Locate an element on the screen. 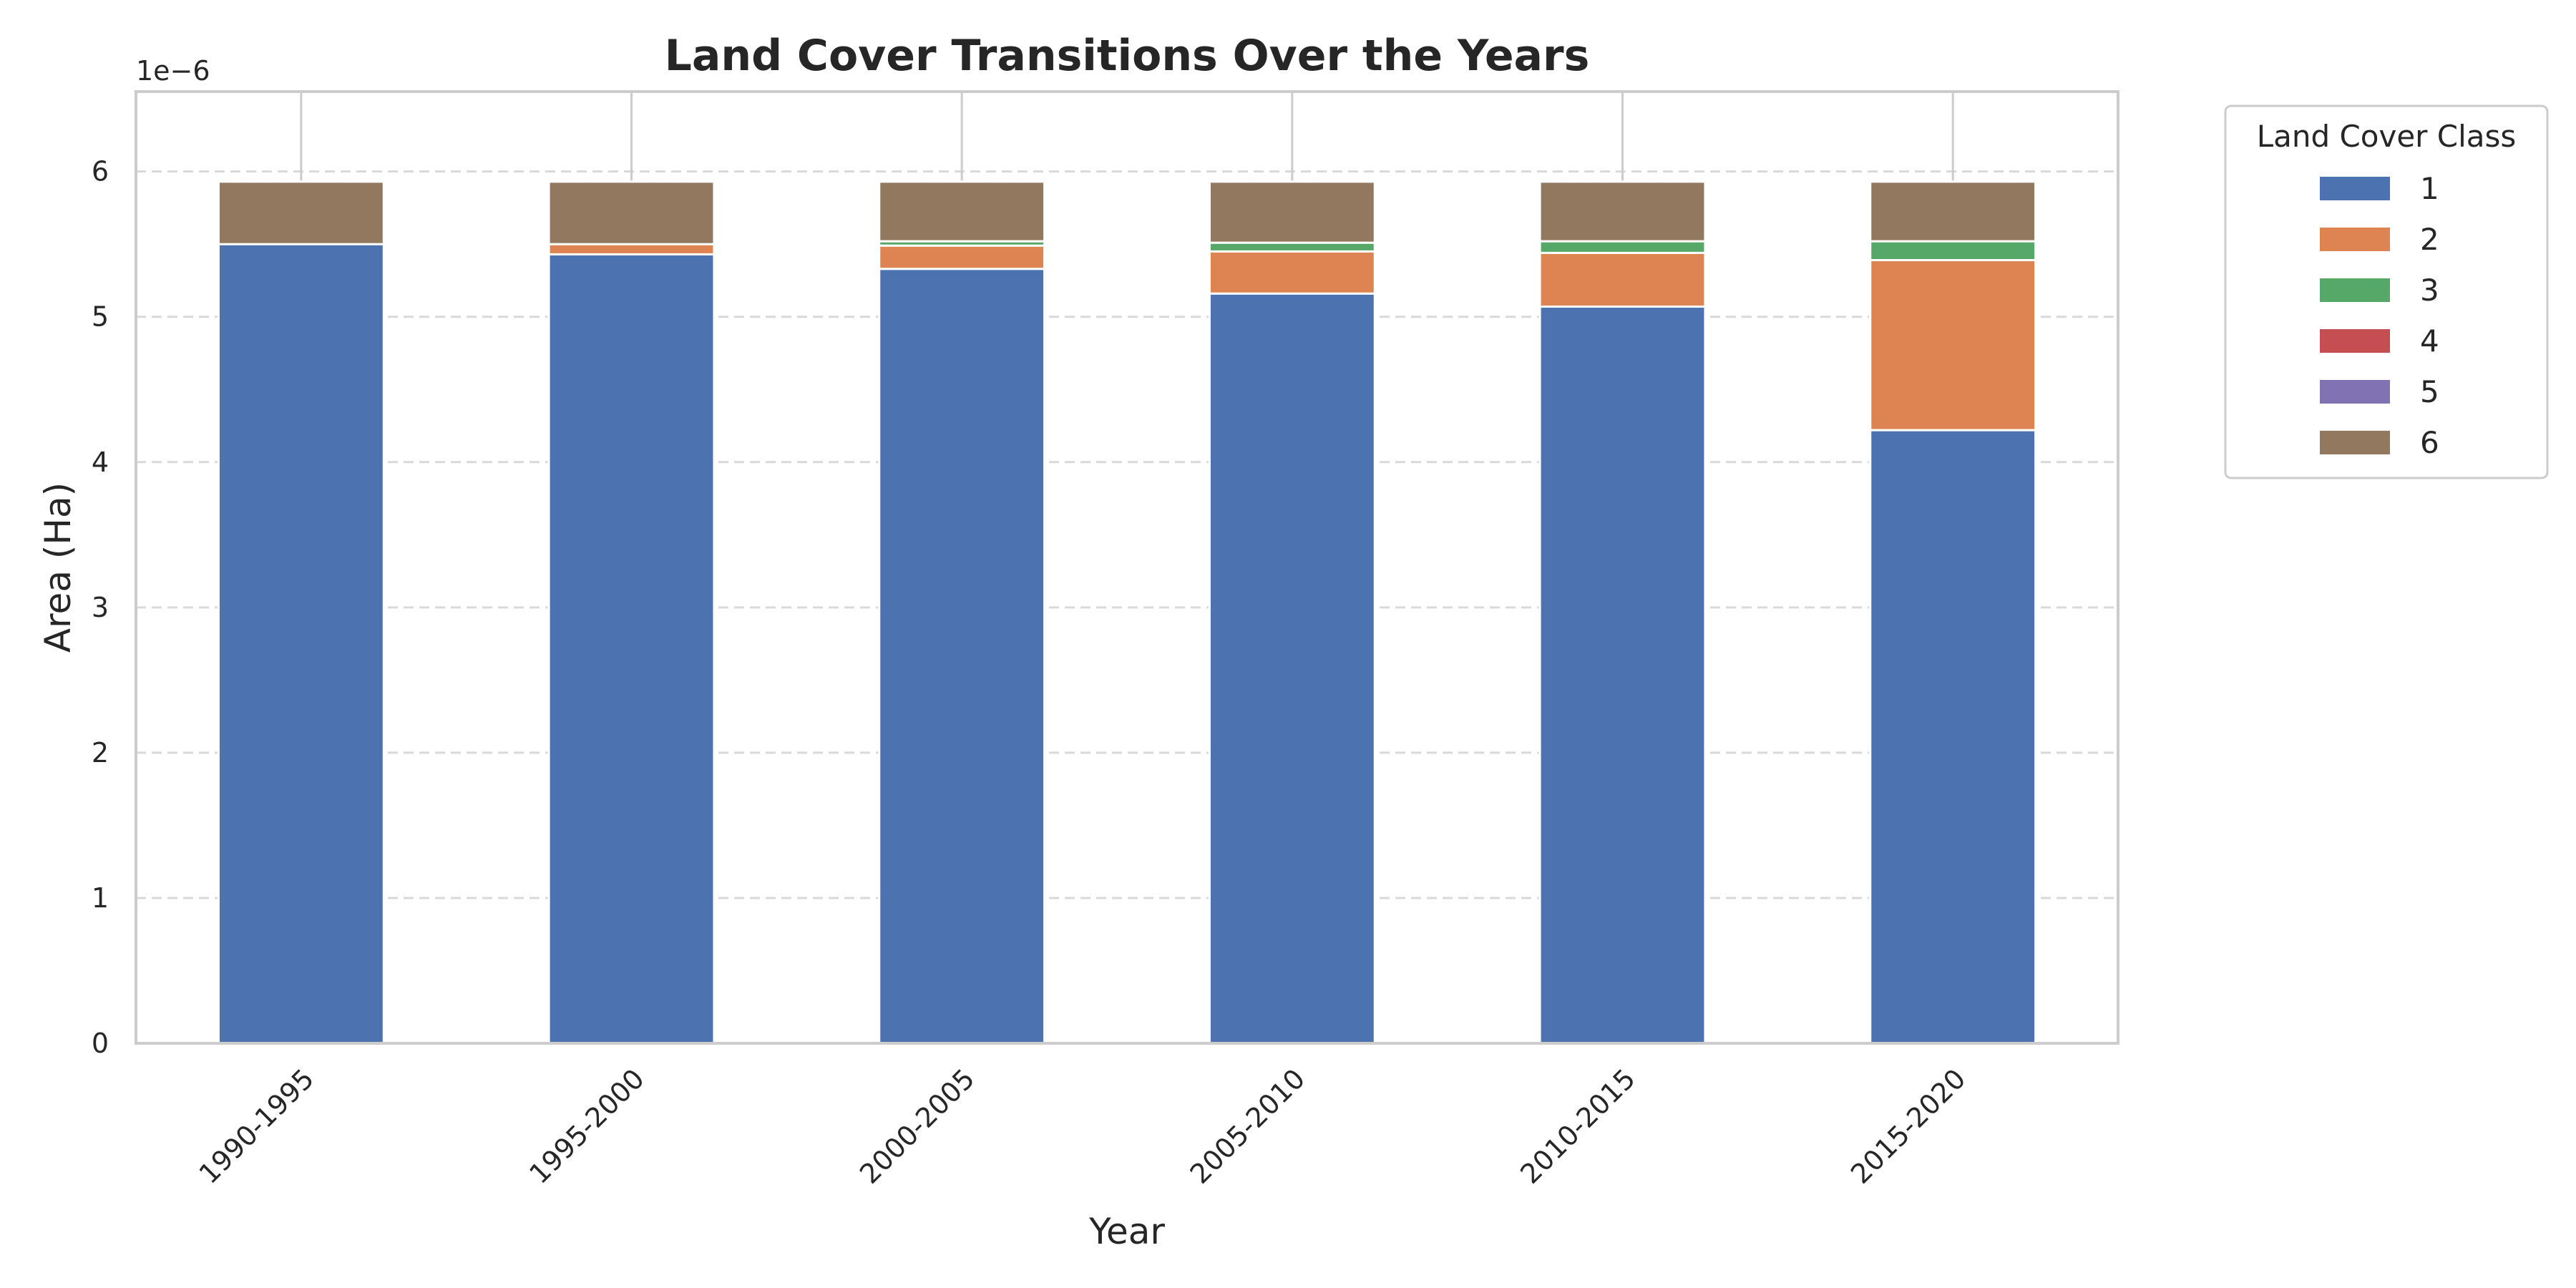 The height and width of the screenshot is (1288, 2576). legend-label-2: 2 is located at coordinates (2429, 239).